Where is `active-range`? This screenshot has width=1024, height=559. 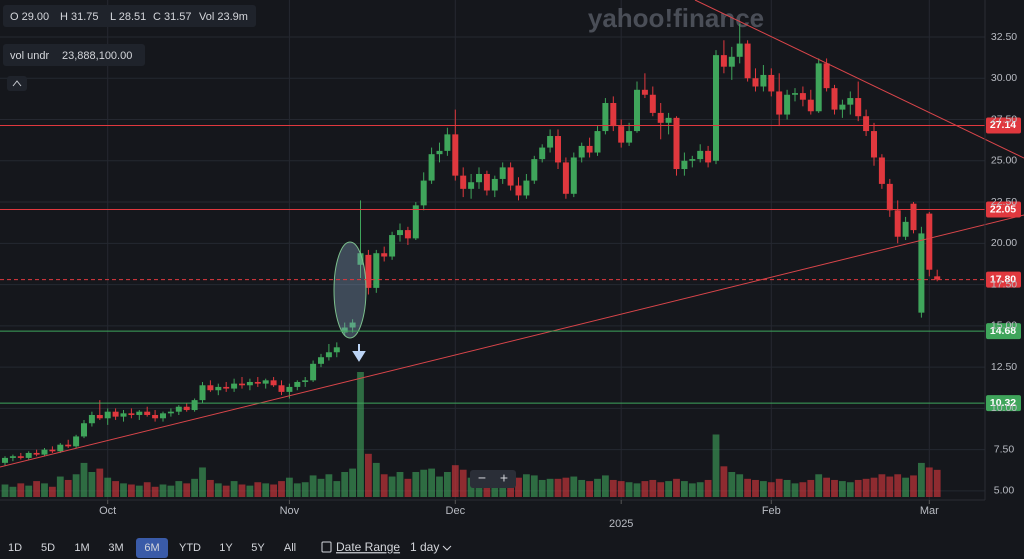
active-range is located at coordinates (152, 548).